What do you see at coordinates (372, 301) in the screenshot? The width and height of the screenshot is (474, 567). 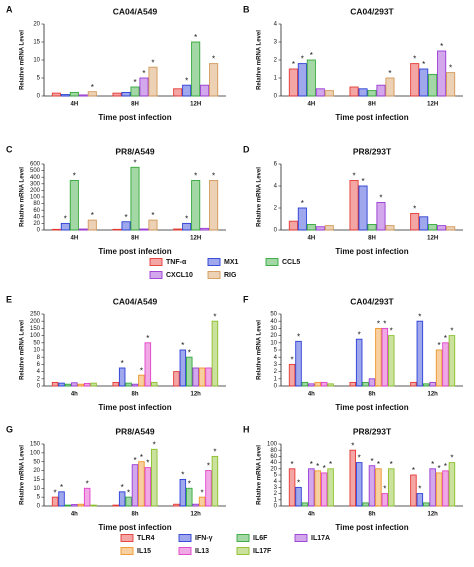 I see `chart-title: CA04/293T` at bounding box center [372, 301].